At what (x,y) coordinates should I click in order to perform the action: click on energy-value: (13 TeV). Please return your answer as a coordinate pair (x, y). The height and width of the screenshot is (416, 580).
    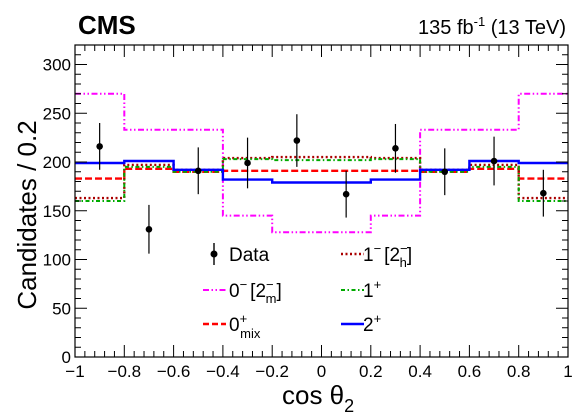
    Looking at the image, I should click on (525, 28).